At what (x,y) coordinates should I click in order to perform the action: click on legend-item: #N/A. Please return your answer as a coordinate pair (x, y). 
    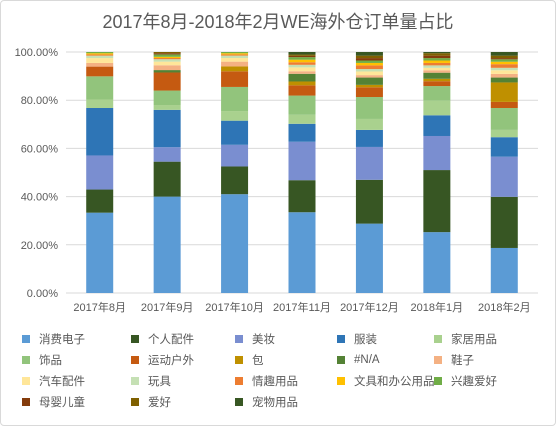
    Looking at the image, I should click on (358, 360).